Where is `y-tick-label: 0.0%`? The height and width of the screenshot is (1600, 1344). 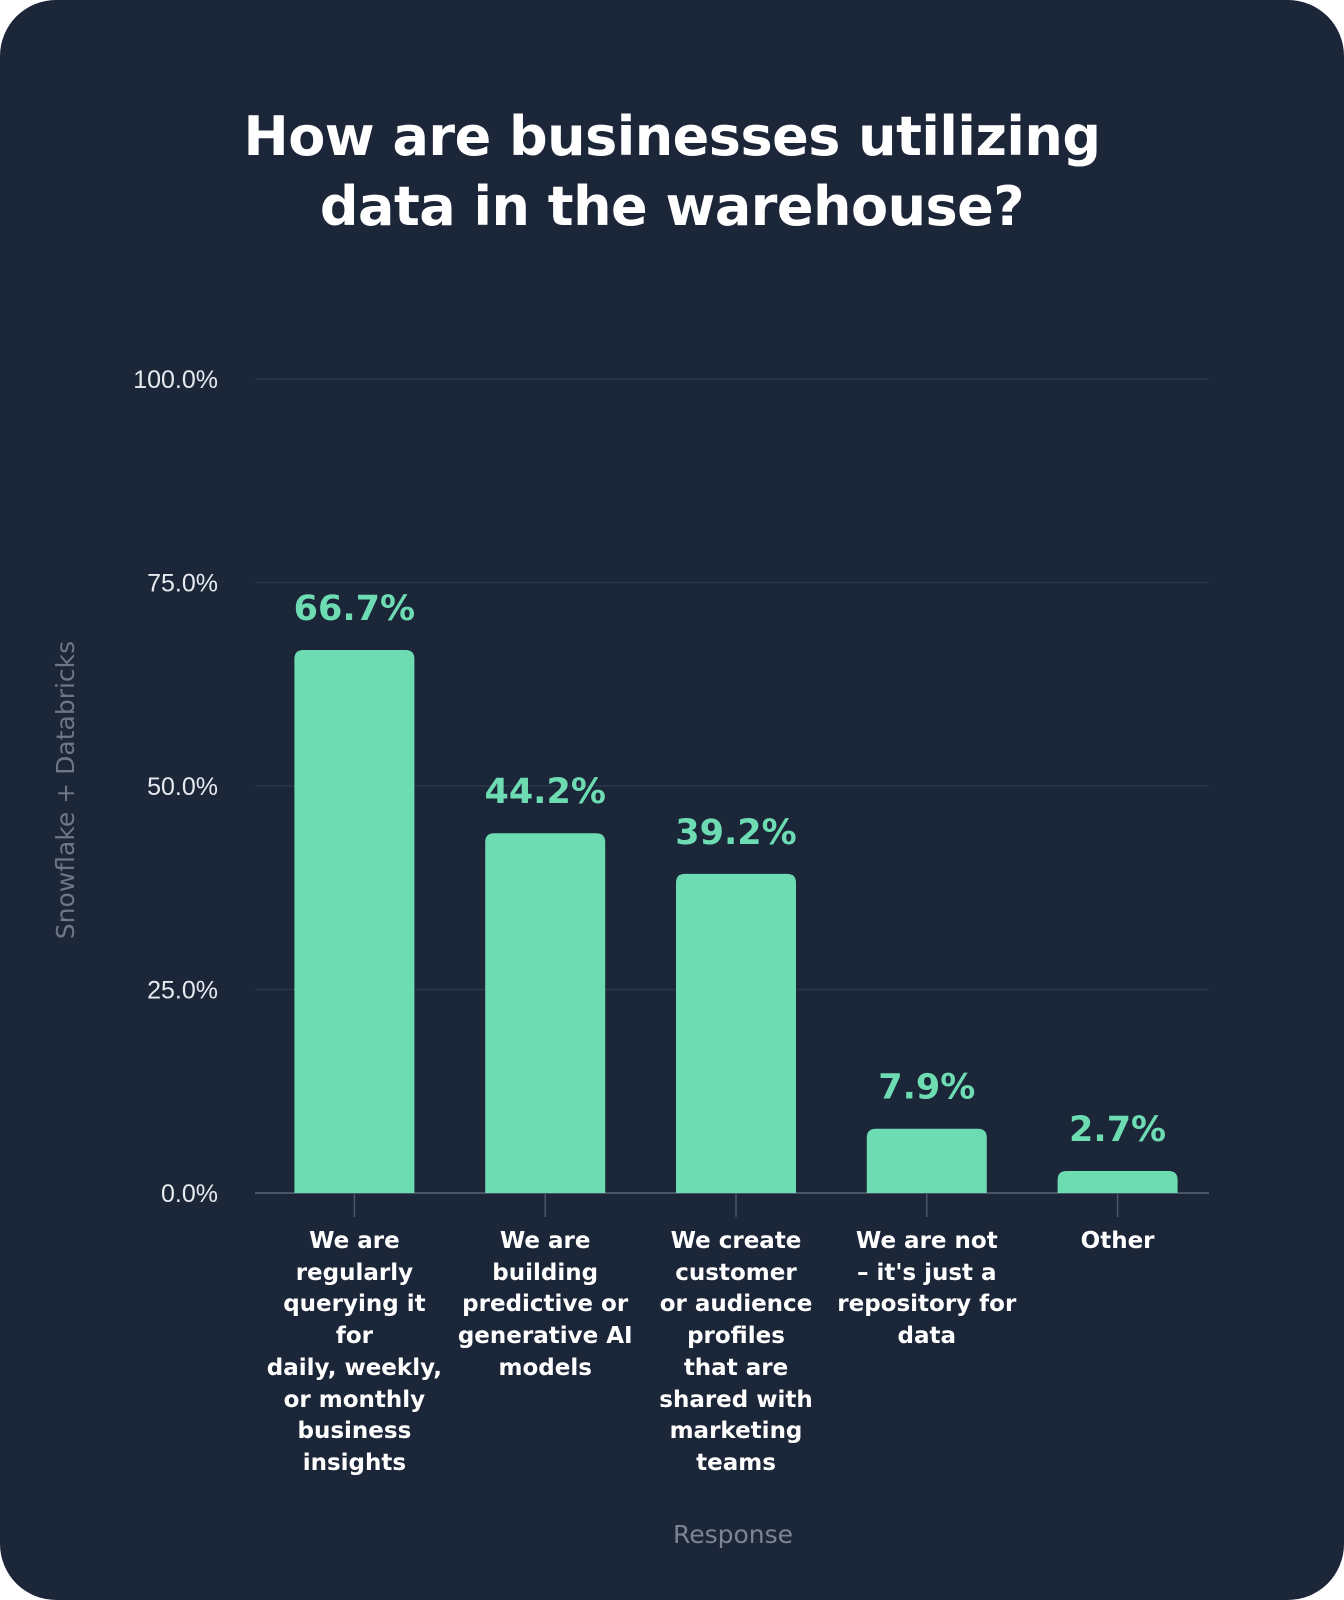 y-tick-label: 0.0% is located at coordinates (189, 1194).